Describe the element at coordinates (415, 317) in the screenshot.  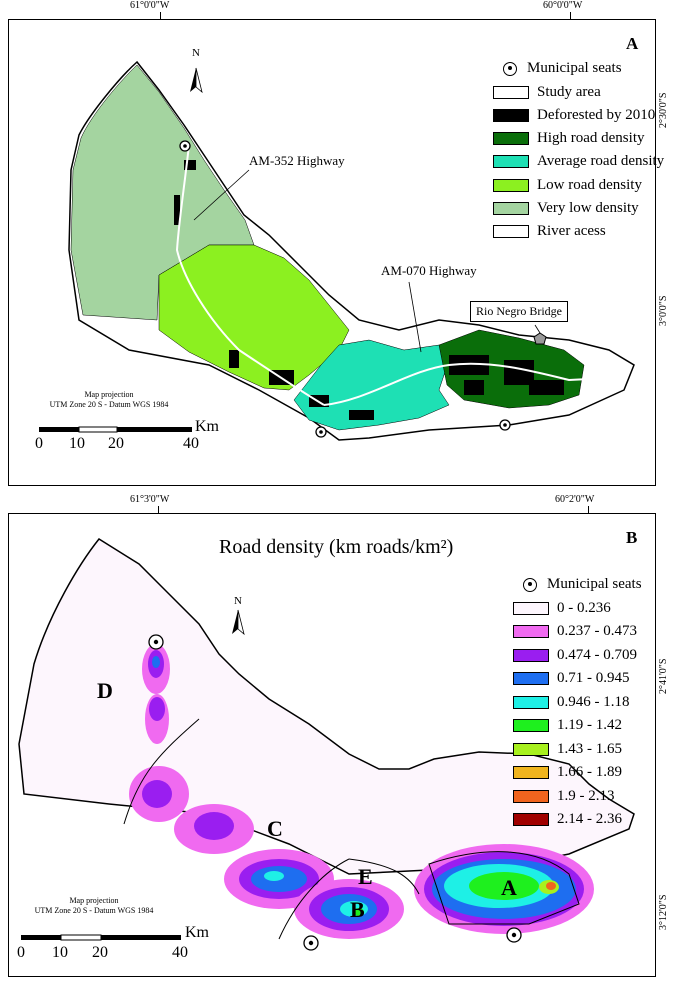
I see `am-070-leader` at that location.